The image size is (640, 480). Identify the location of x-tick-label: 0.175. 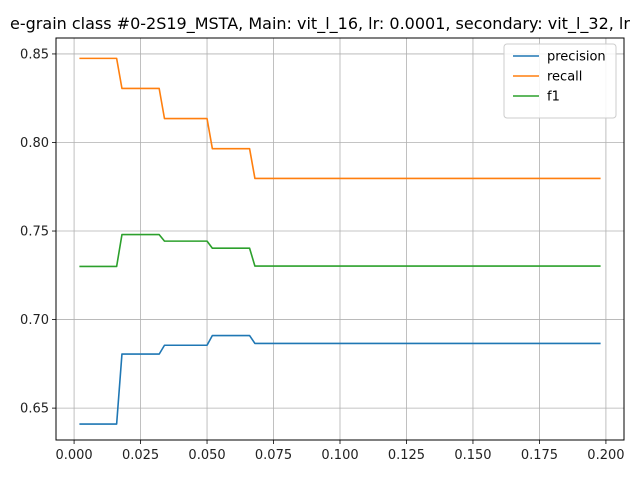
(539, 455).